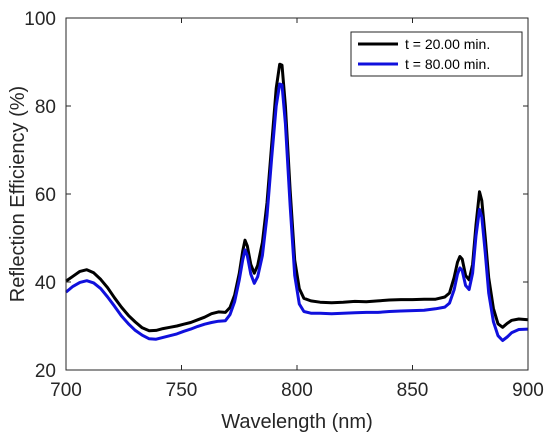 The width and height of the screenshot is (550, 437). I want to click on legend: t = 20.00 min. t = 80.00 min., so click(436, 54).